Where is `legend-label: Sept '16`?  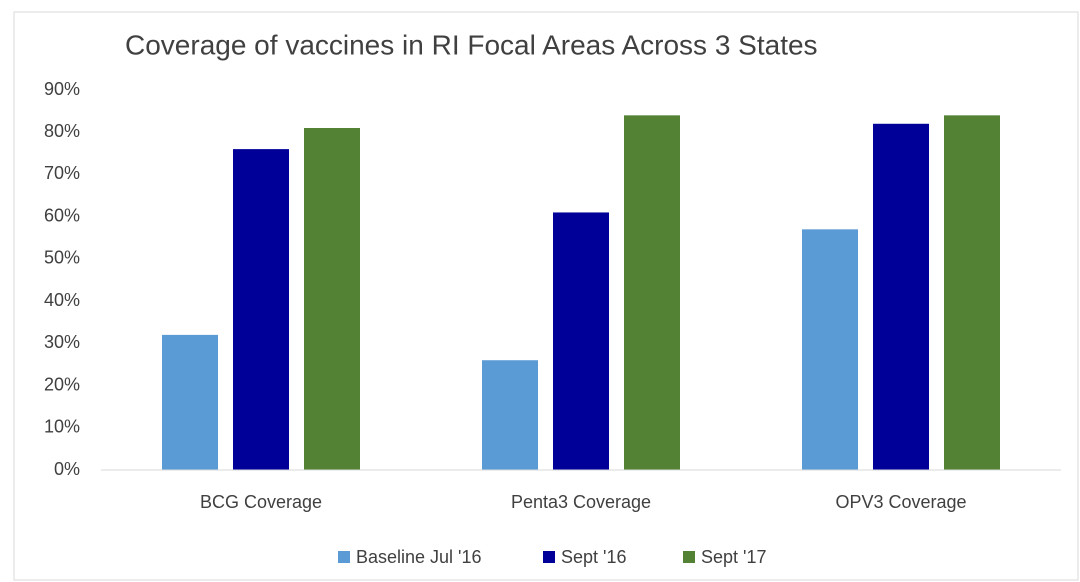 legend-label: Sept '16 is located at coordinates (594, 557).